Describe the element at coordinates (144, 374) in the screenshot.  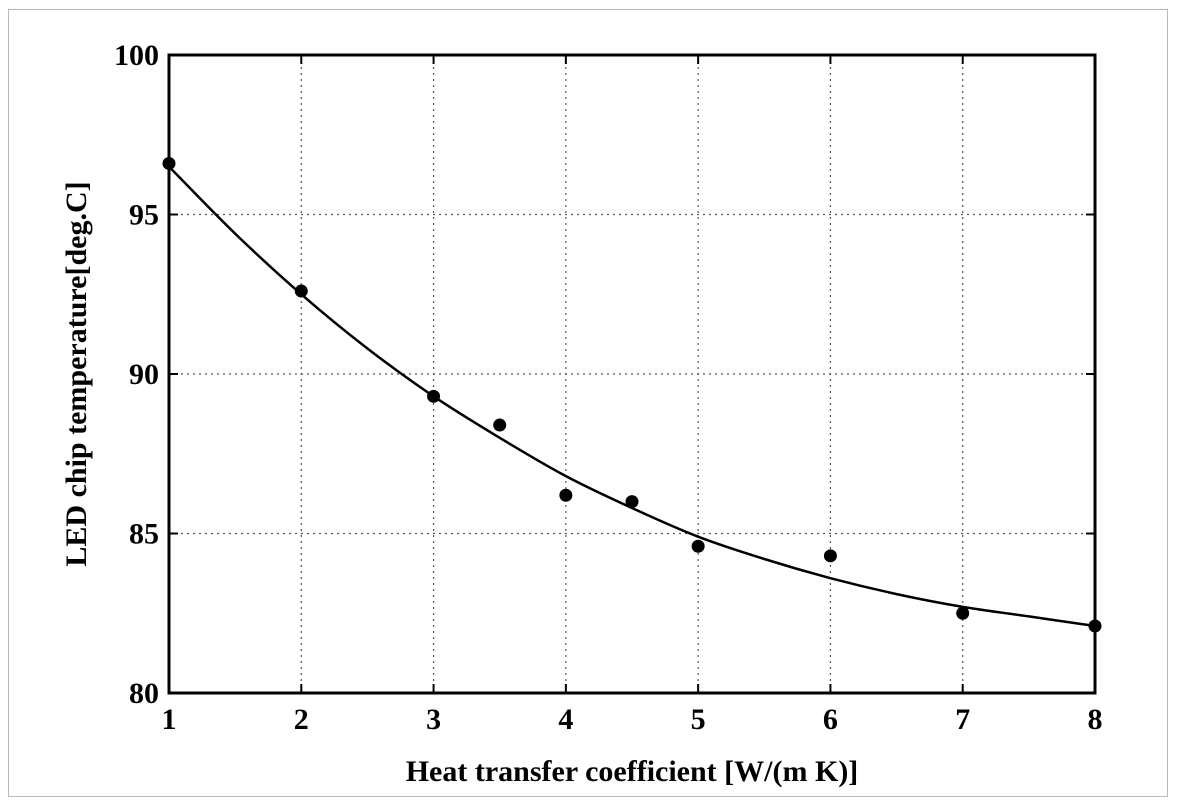
I see `y-tick-label: 90` at that location.